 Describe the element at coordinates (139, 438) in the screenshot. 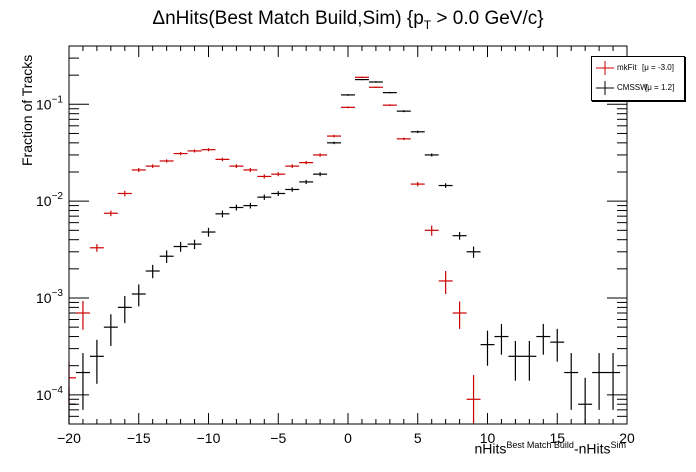

I see `x-tick-label: −15` at that location.